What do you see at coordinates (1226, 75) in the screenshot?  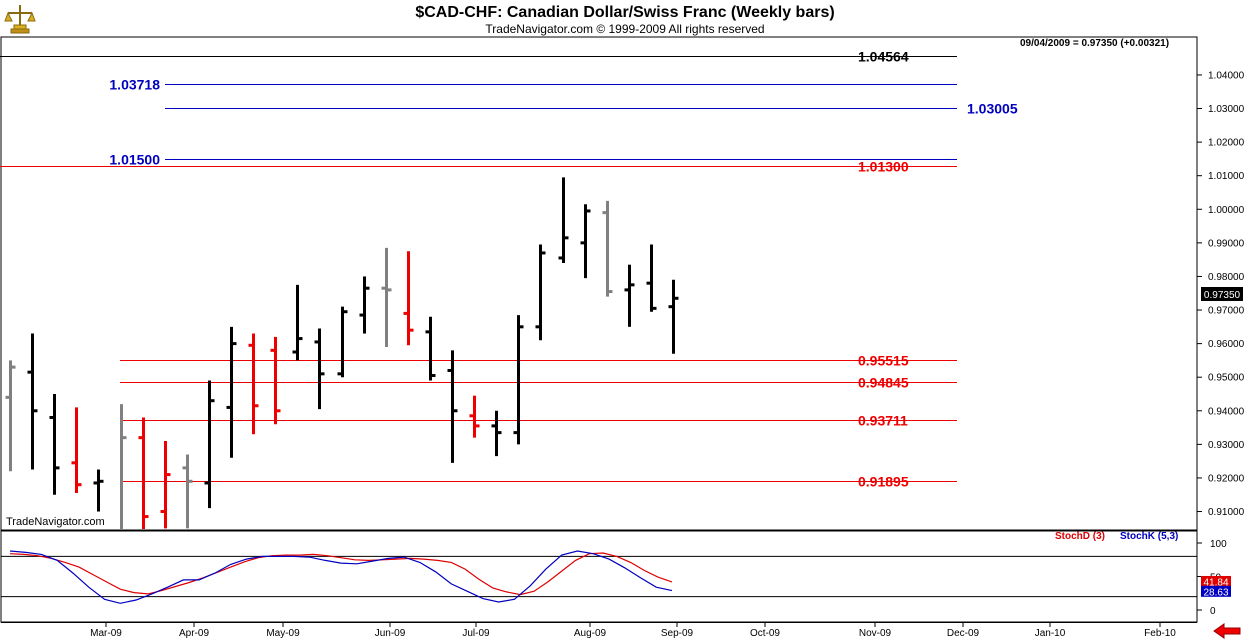 I see `y-tick-label: 1.04000` at bounding box center [1226, 75].